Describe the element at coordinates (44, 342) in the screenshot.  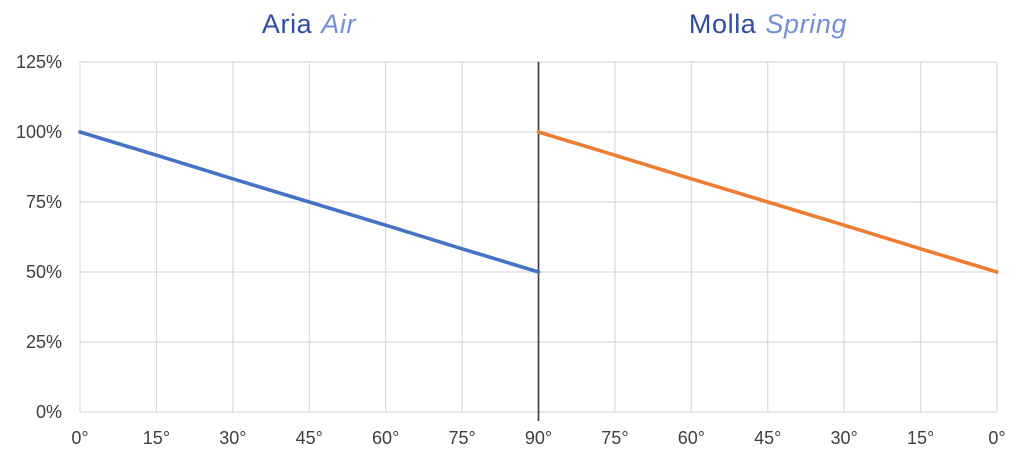
I see `y-tick-label: 25%` at that location.